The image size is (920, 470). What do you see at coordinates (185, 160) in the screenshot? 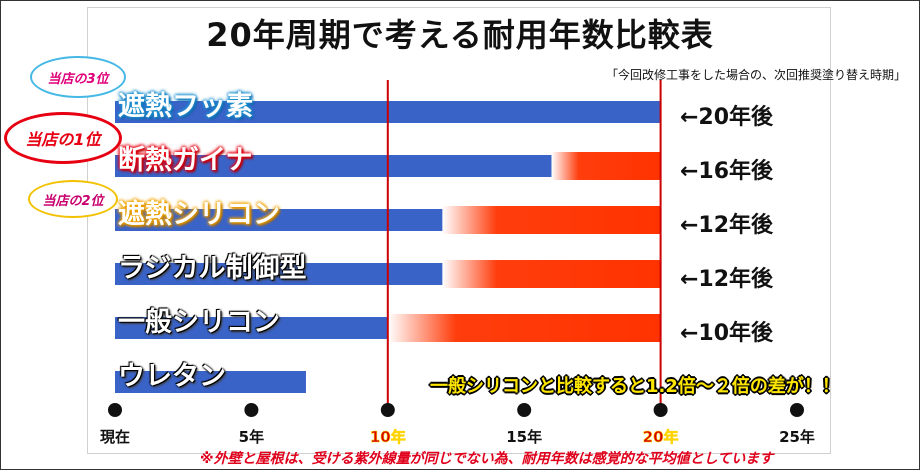
I see `series-label: 断熱ガイナ` at bounding box center [185, 160].